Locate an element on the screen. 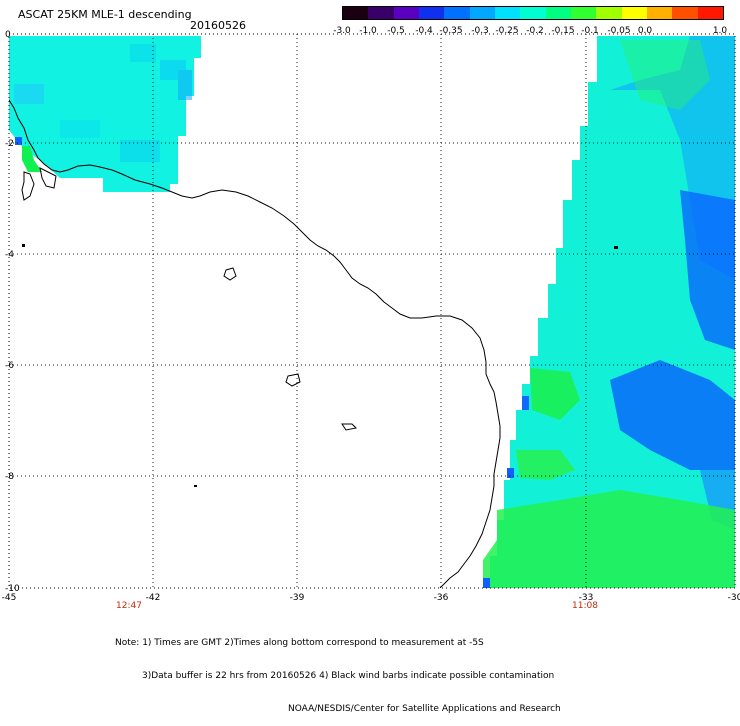  longitude-label: -33 is located at coordinates (586, 598).